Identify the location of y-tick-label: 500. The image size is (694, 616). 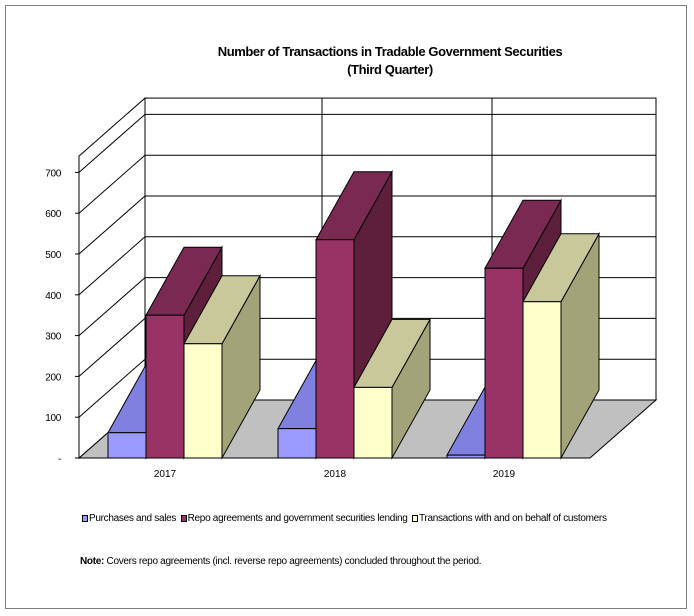
(53, 255).